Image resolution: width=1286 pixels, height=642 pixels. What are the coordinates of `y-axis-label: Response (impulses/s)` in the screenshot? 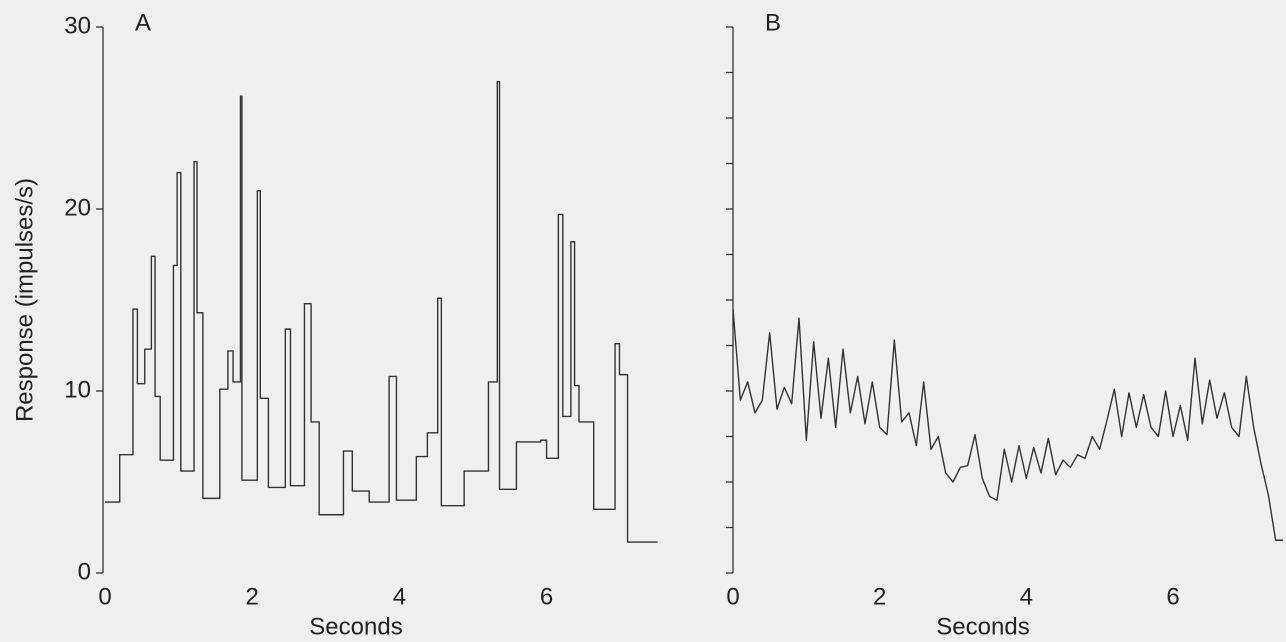 It's located at (24, 300).